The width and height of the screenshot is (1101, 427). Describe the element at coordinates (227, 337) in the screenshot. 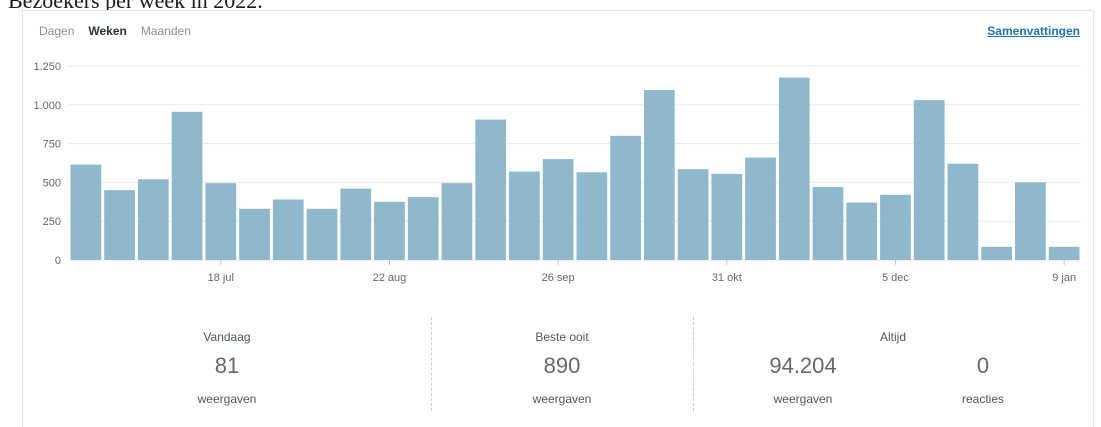

I see `stat-today-title: Vandaag` at that location.